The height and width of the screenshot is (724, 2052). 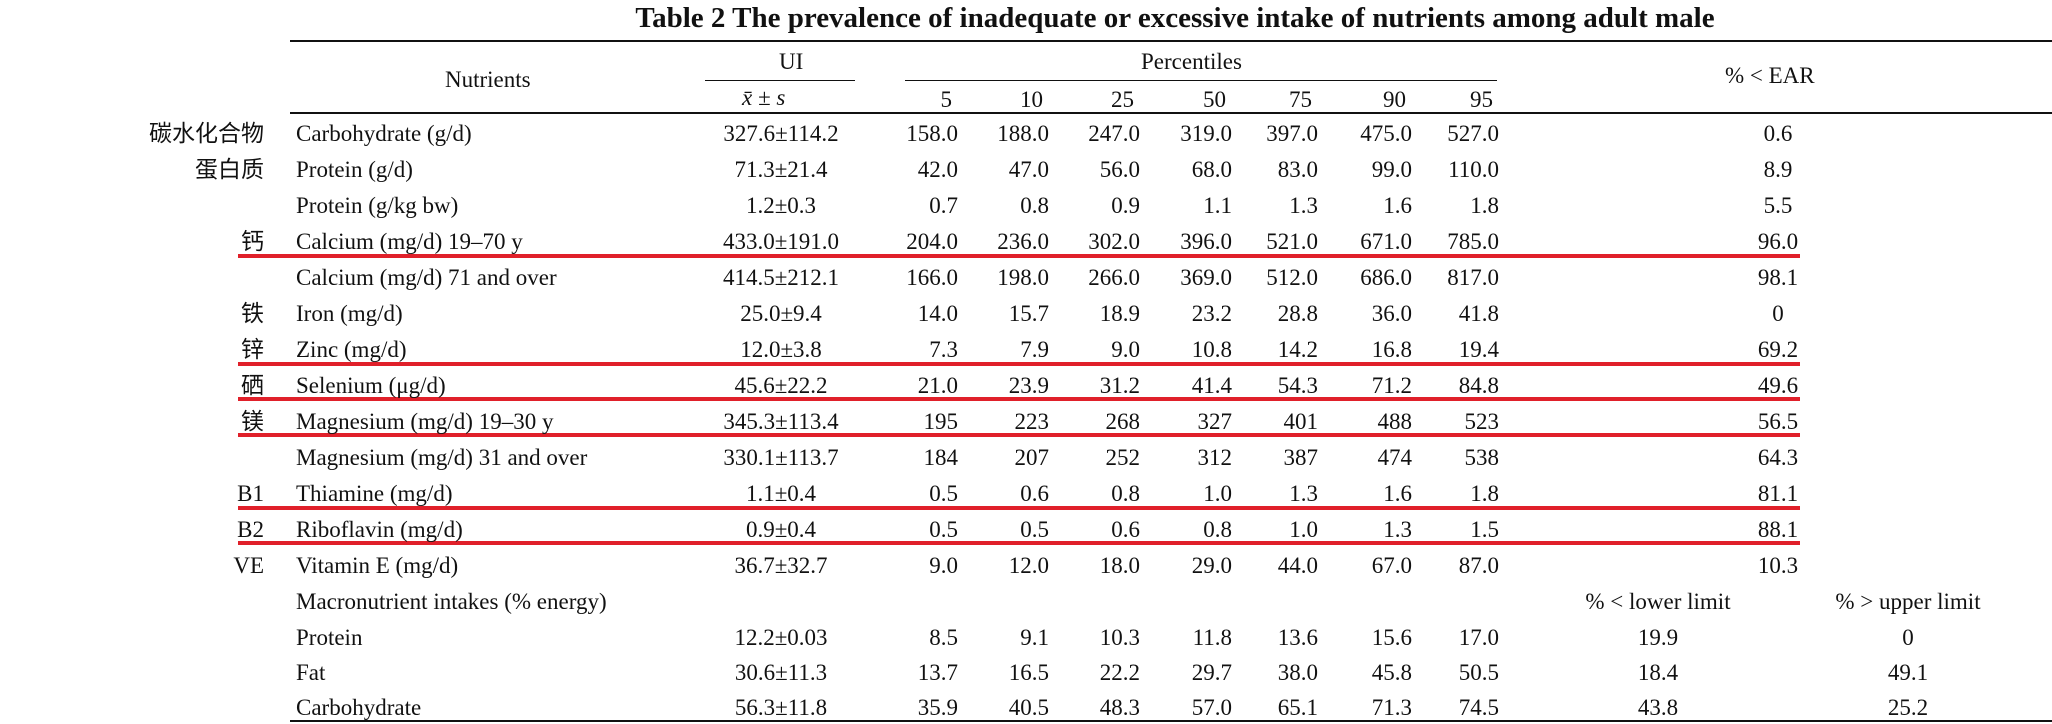 What do you see at coordinates (1778, 385) in the screenshot?
I see `ear-value: 49.6` at bounding box center [1778, 385].